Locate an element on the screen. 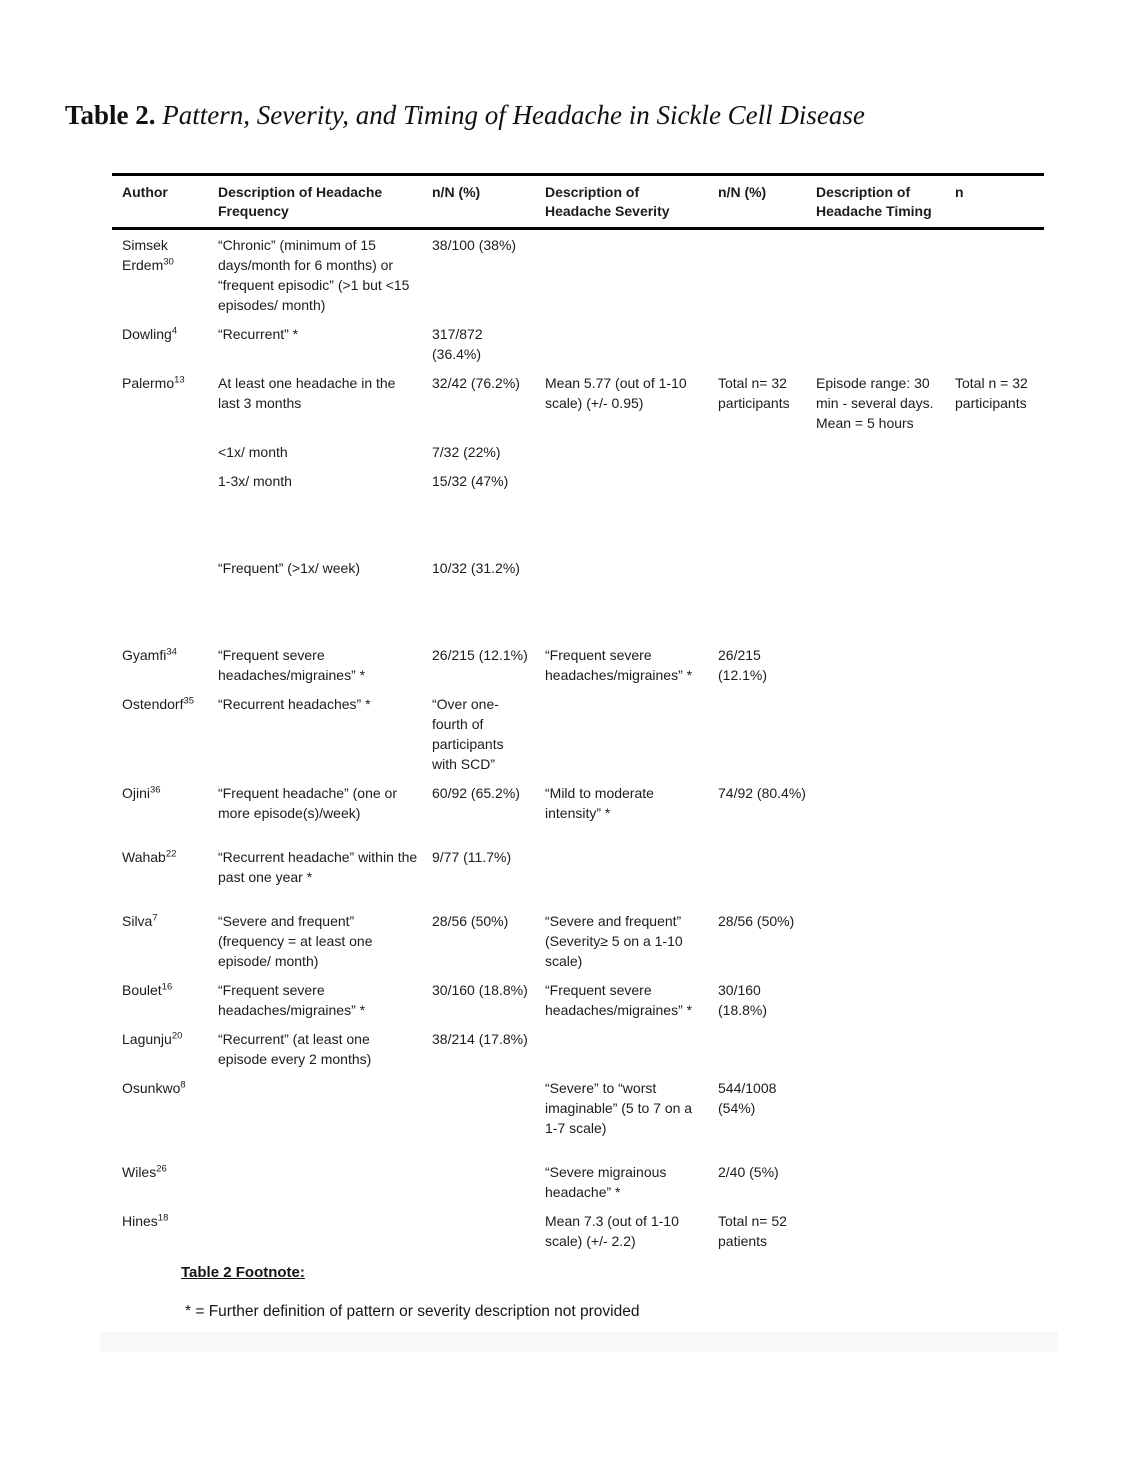 The height and width of the screenshot is (1474, 1139). freq-nn-cell: 317/872 (36.4%) is located at coordinates (457, 344).